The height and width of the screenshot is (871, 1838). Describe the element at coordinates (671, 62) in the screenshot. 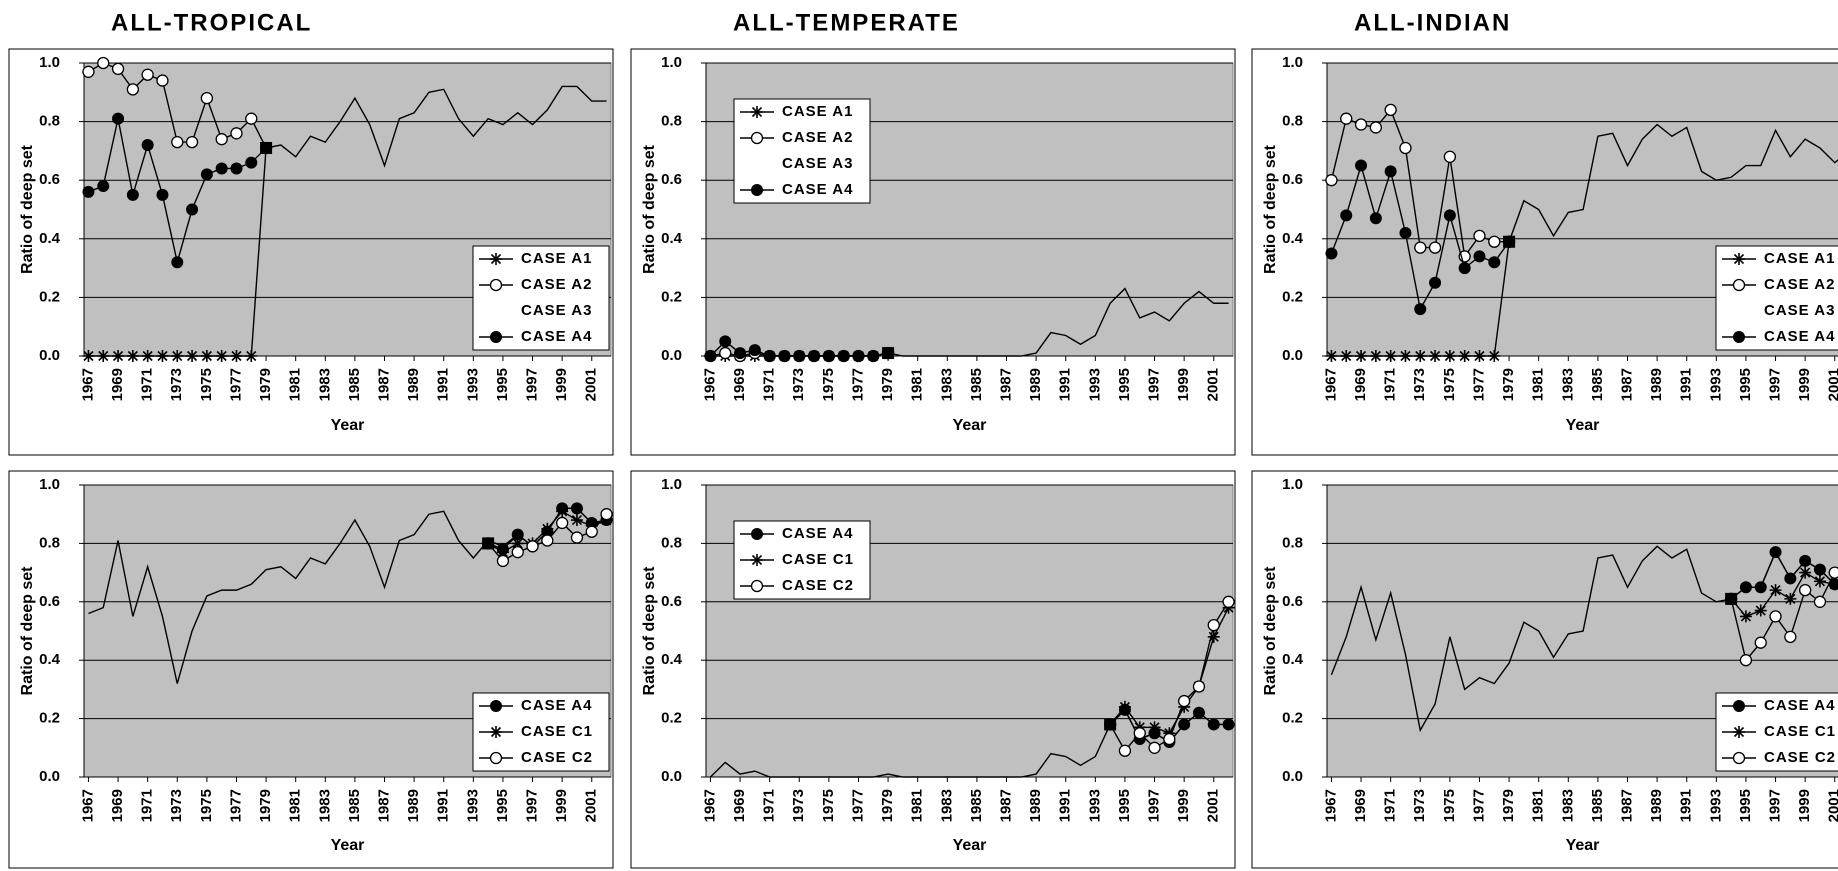

I see `y-tick-label: 1.0` at that location.